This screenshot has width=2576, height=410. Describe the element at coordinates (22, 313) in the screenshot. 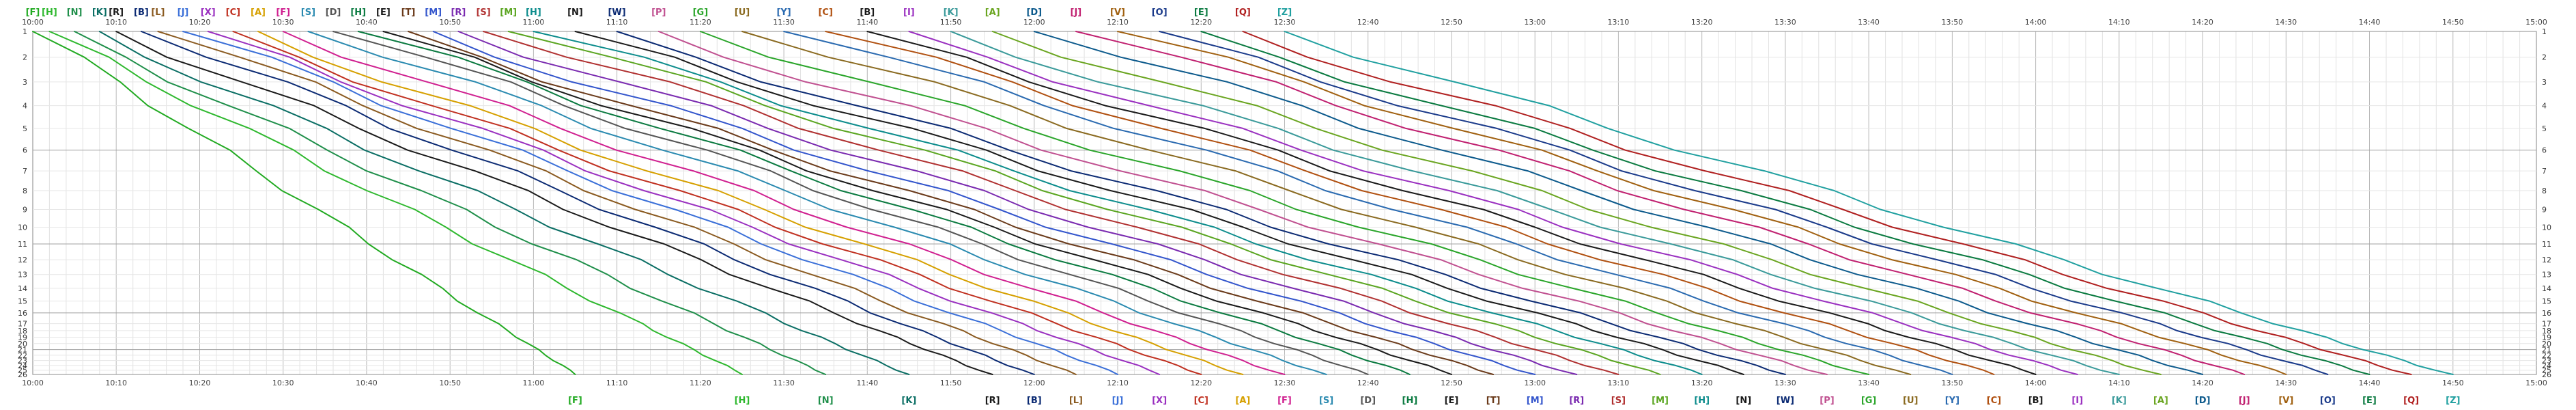

I see `station-label: 16` at that location.